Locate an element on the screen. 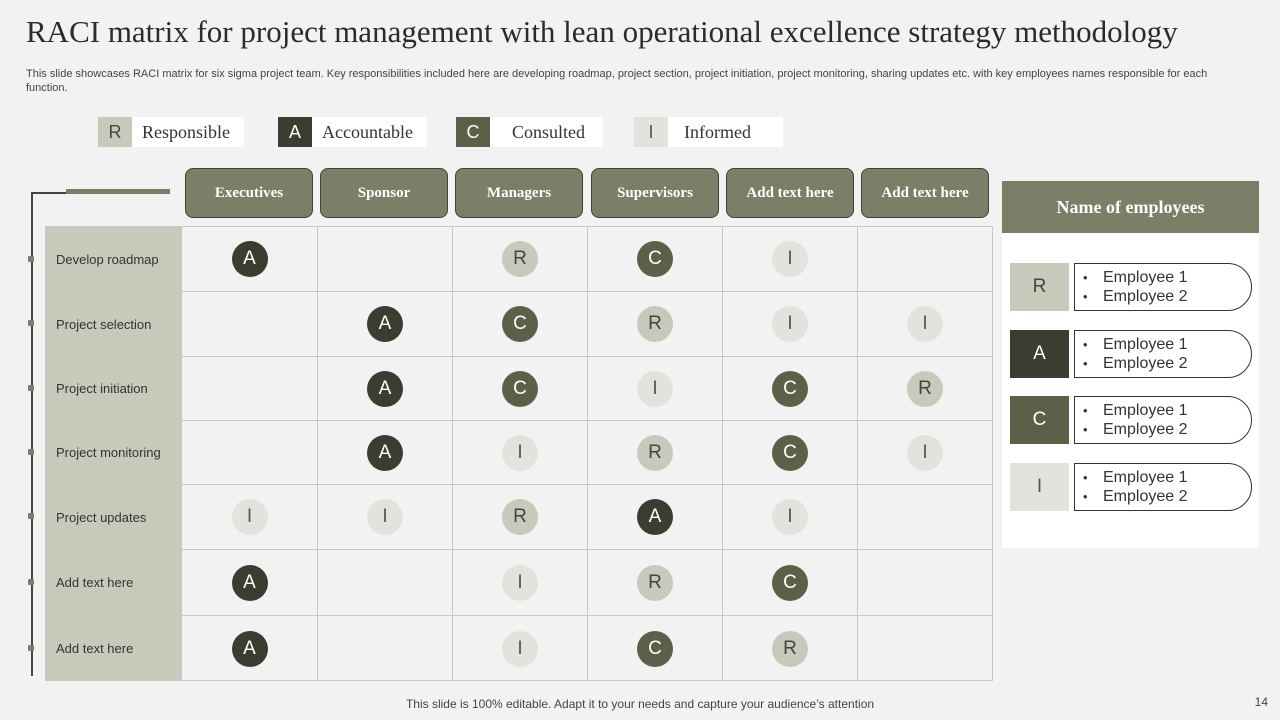 The width and height of the screenshot is (1280, 720). employee-group: AEmployee 1Employee 2 is located at coordinates (1131, 354).